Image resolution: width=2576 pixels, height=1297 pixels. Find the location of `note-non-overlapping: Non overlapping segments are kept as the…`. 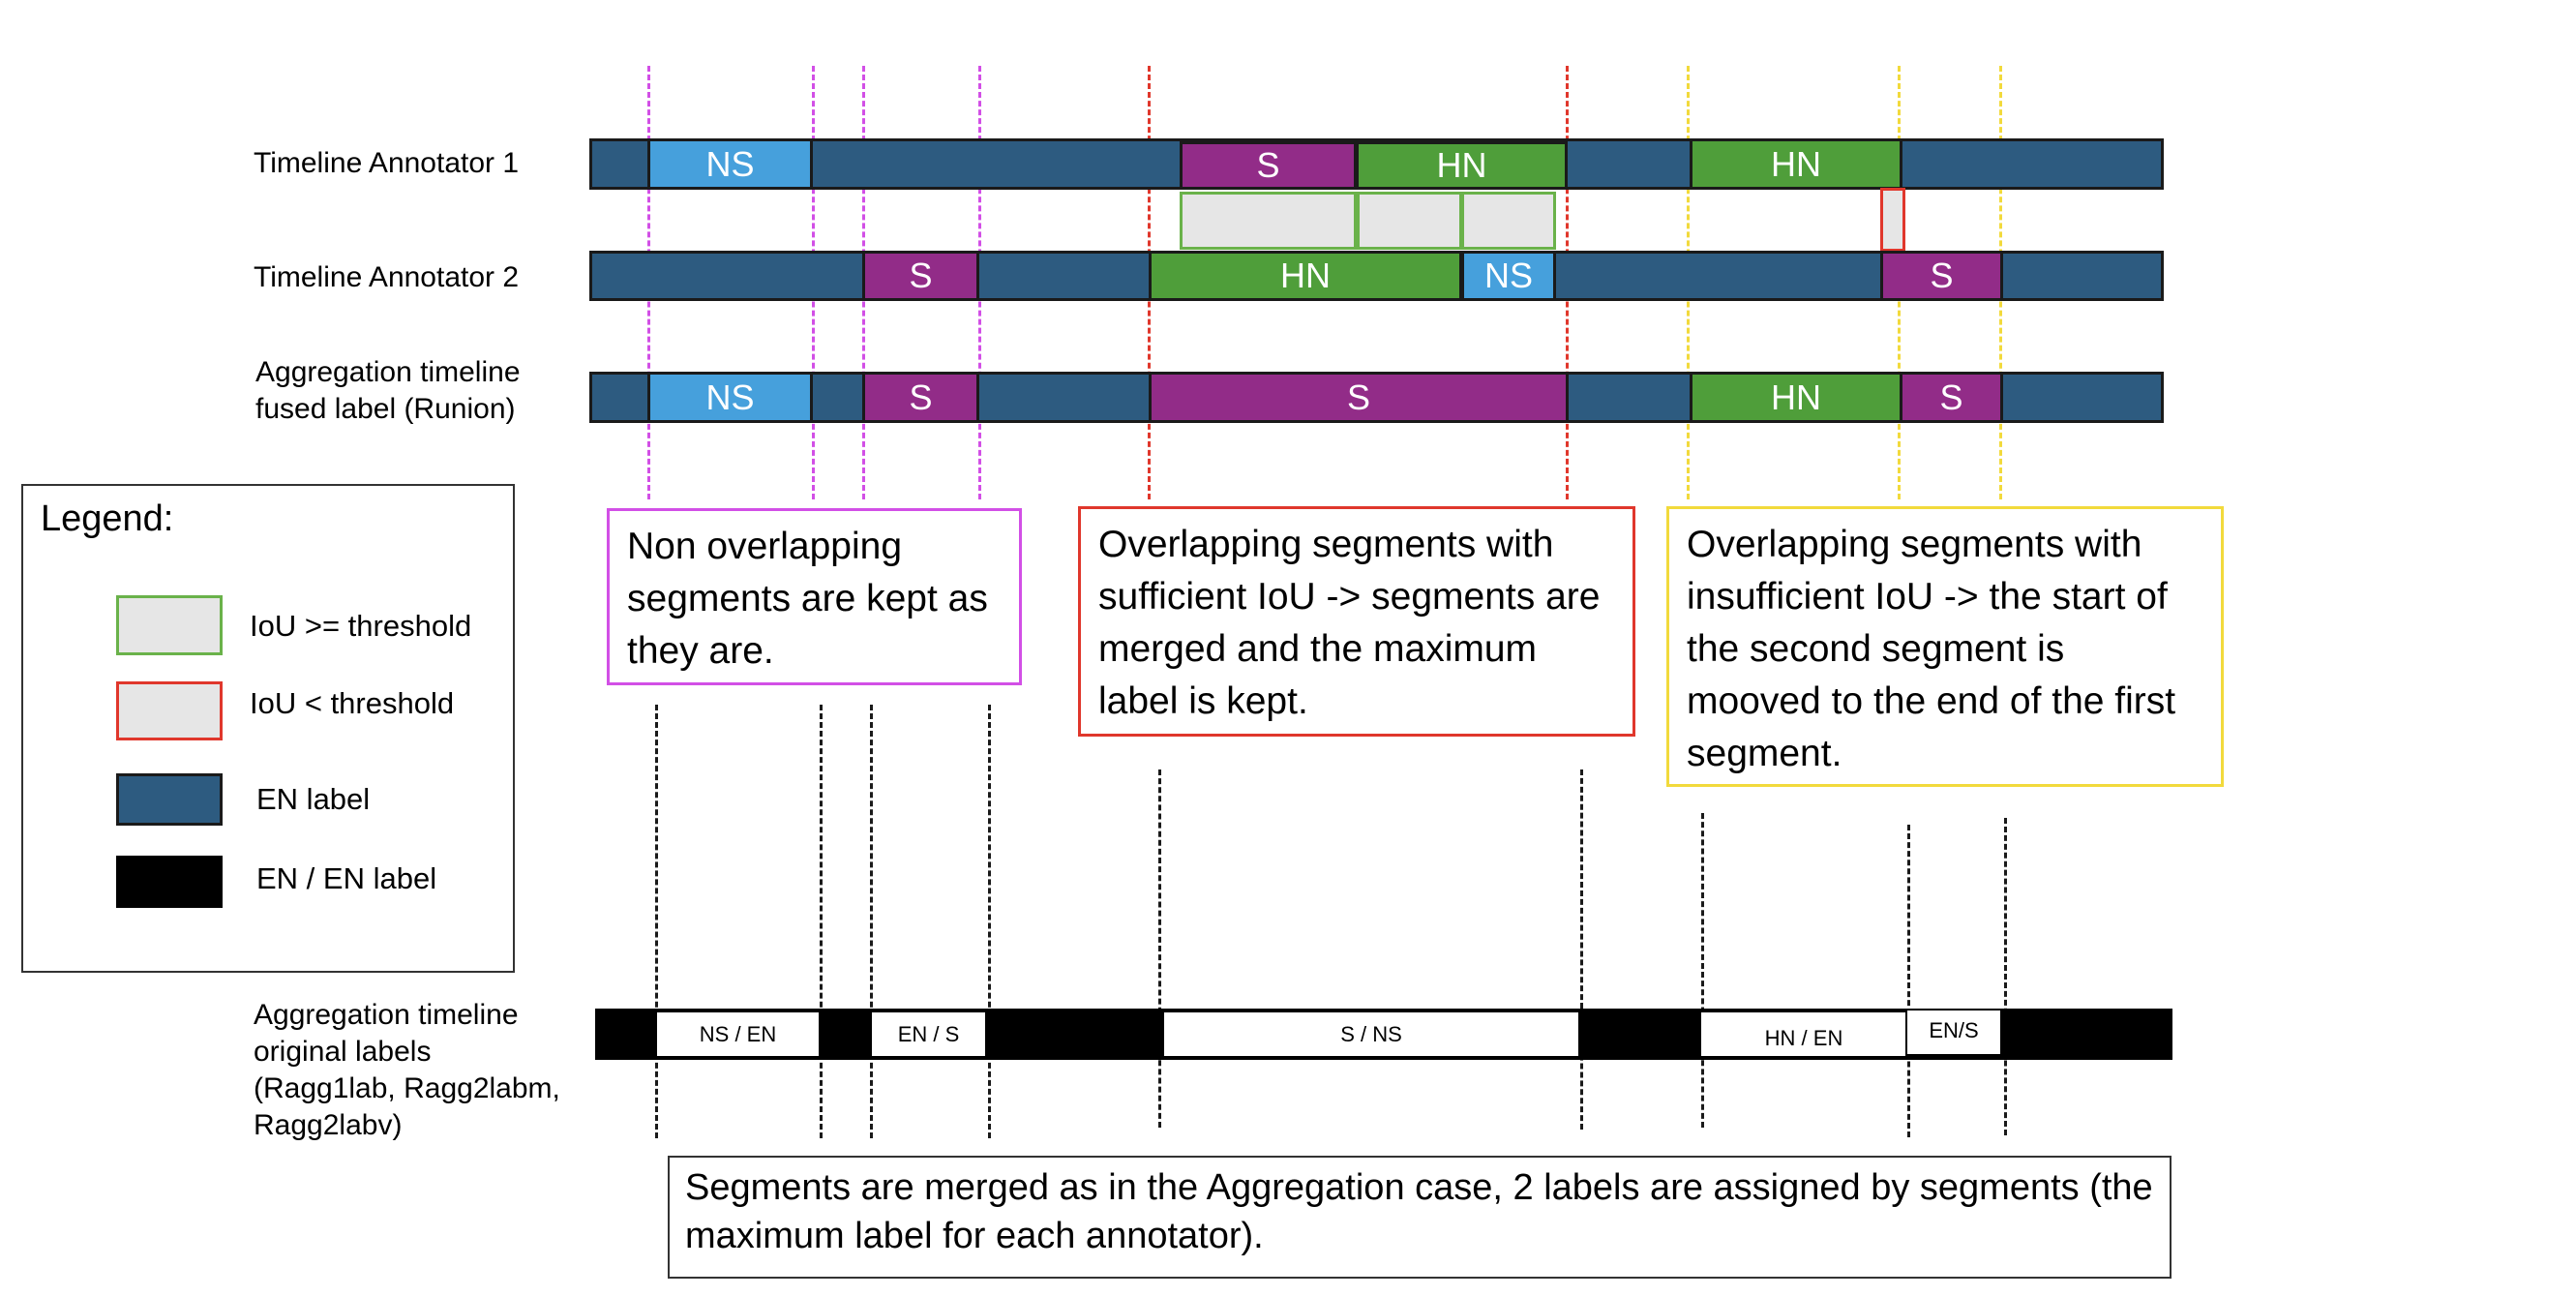

note-non-overlapping: Non overlapping segments are kept as the… is located at coordinates (814, 596).